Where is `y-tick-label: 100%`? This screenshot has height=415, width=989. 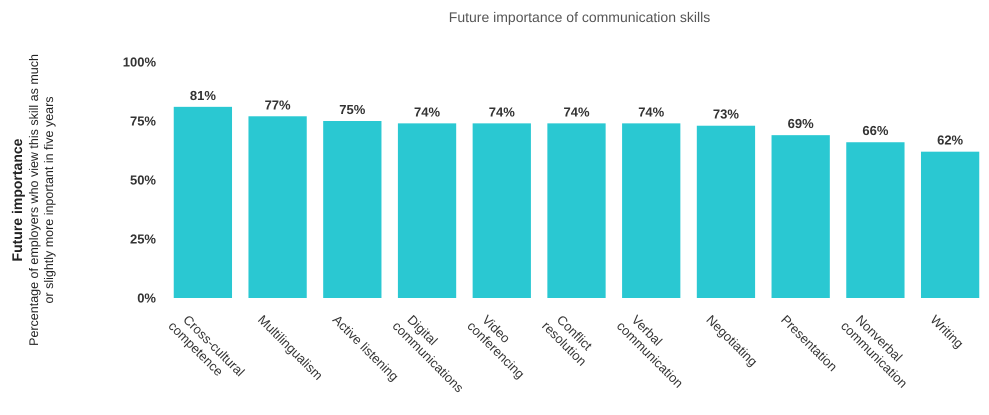 y-tick-label: 100% is located at coordinates (139, 62).